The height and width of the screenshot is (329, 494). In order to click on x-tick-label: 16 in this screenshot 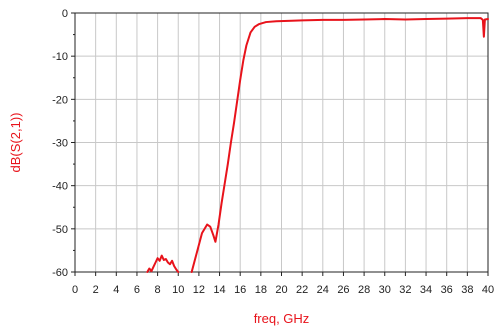, I will do `click(240, 290)`.